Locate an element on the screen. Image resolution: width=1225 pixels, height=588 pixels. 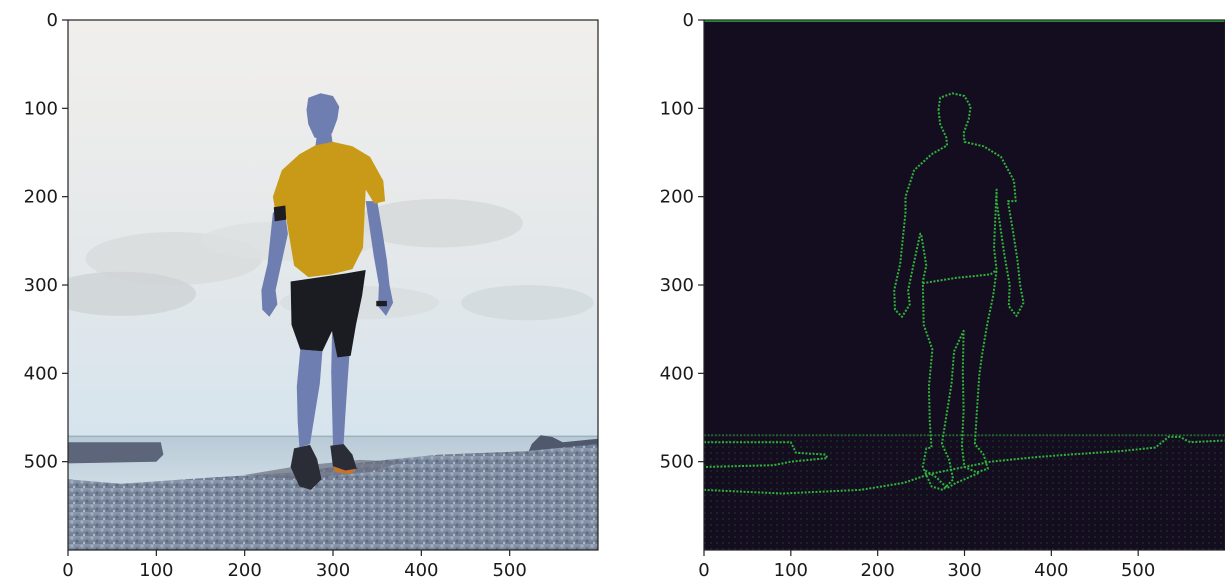
left-arm is located at coordinates (274, 263).